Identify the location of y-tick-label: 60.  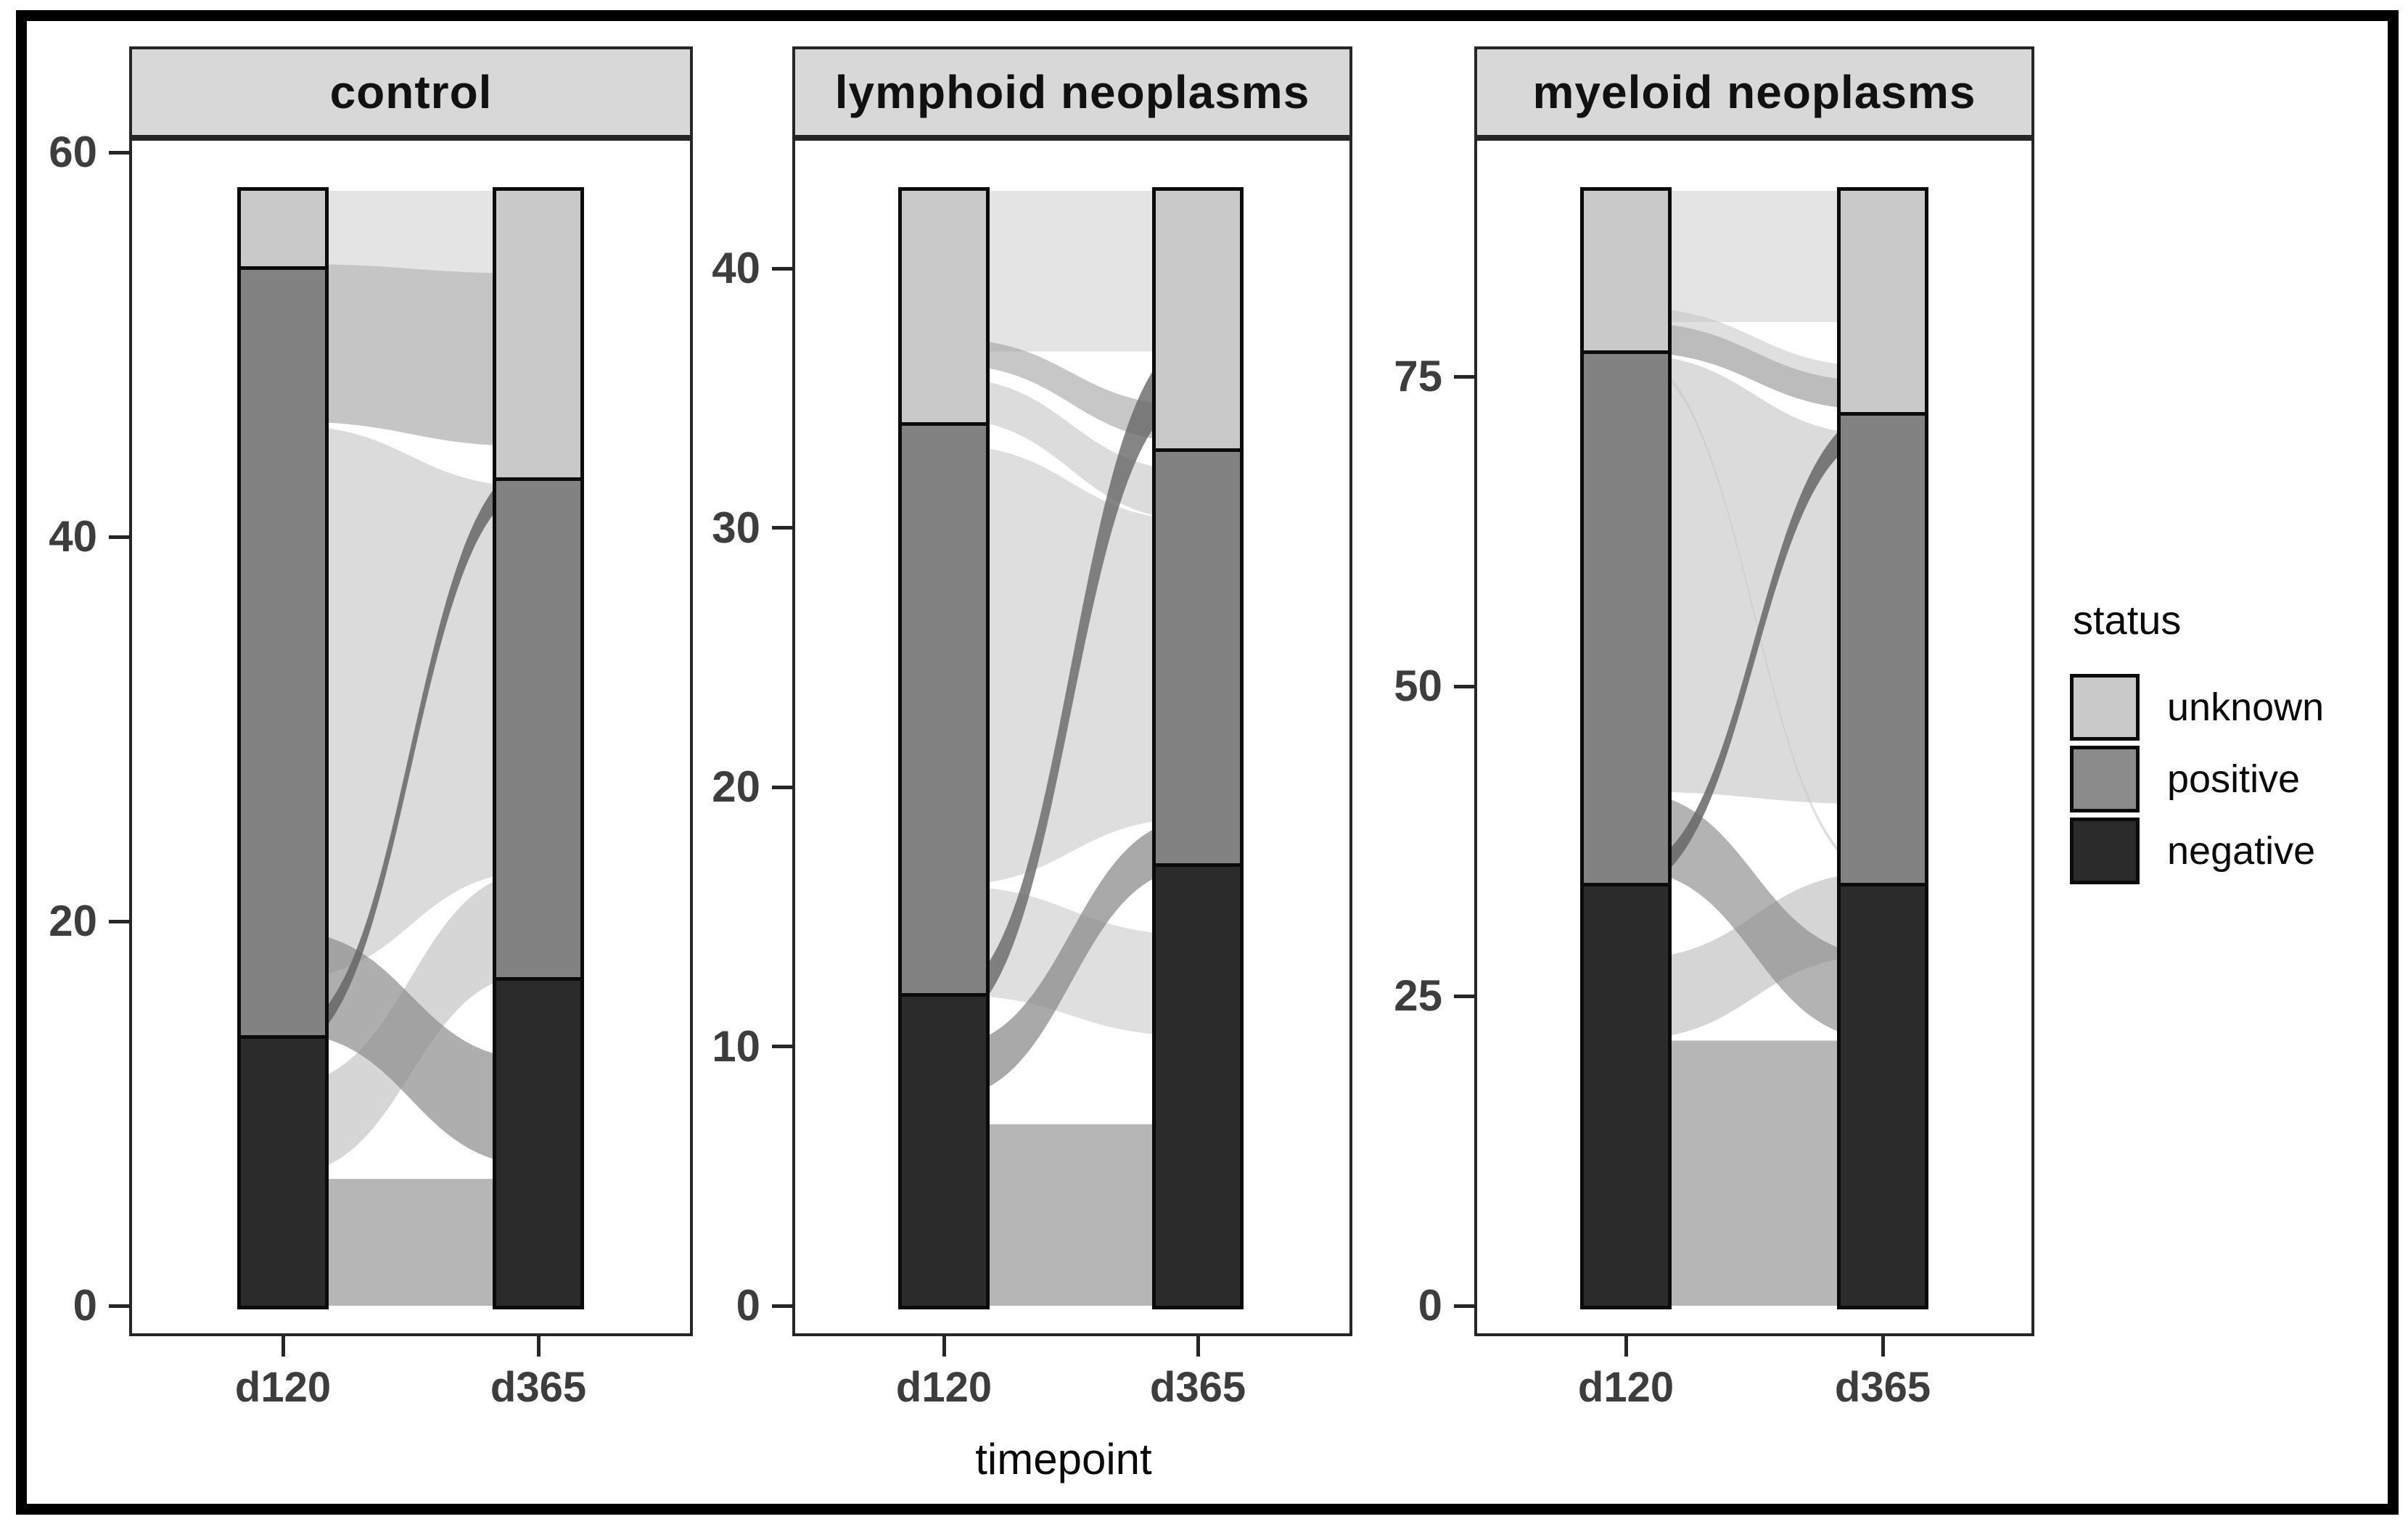
(73, 152).